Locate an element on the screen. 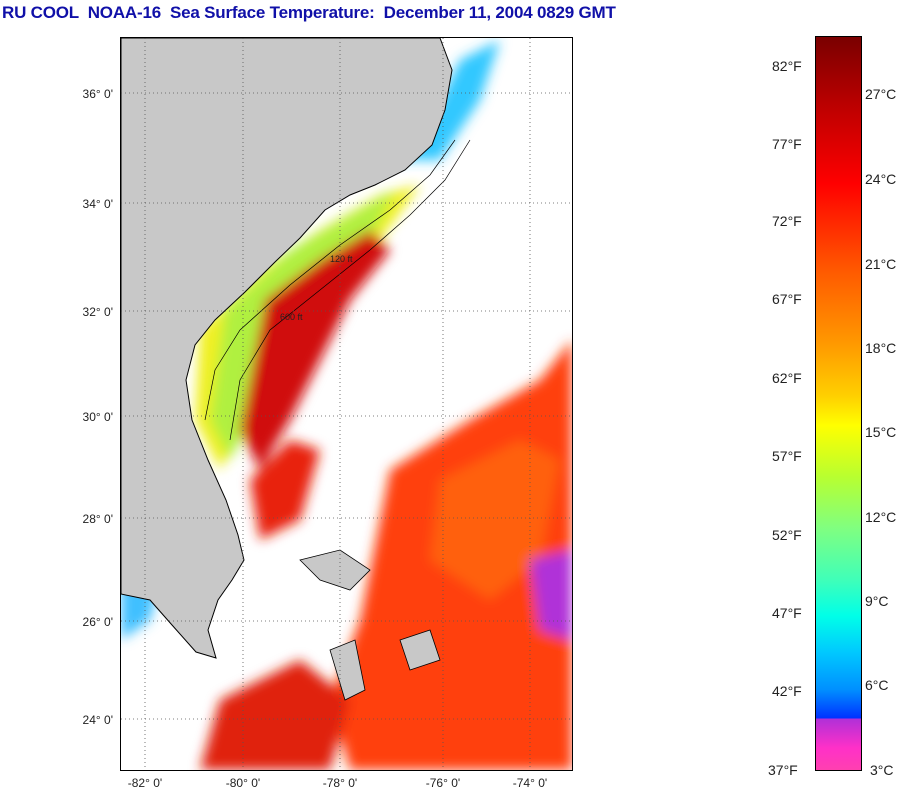 The image size is (905, 793). celsius-label: 15°C is located at coordinates (881, 432).